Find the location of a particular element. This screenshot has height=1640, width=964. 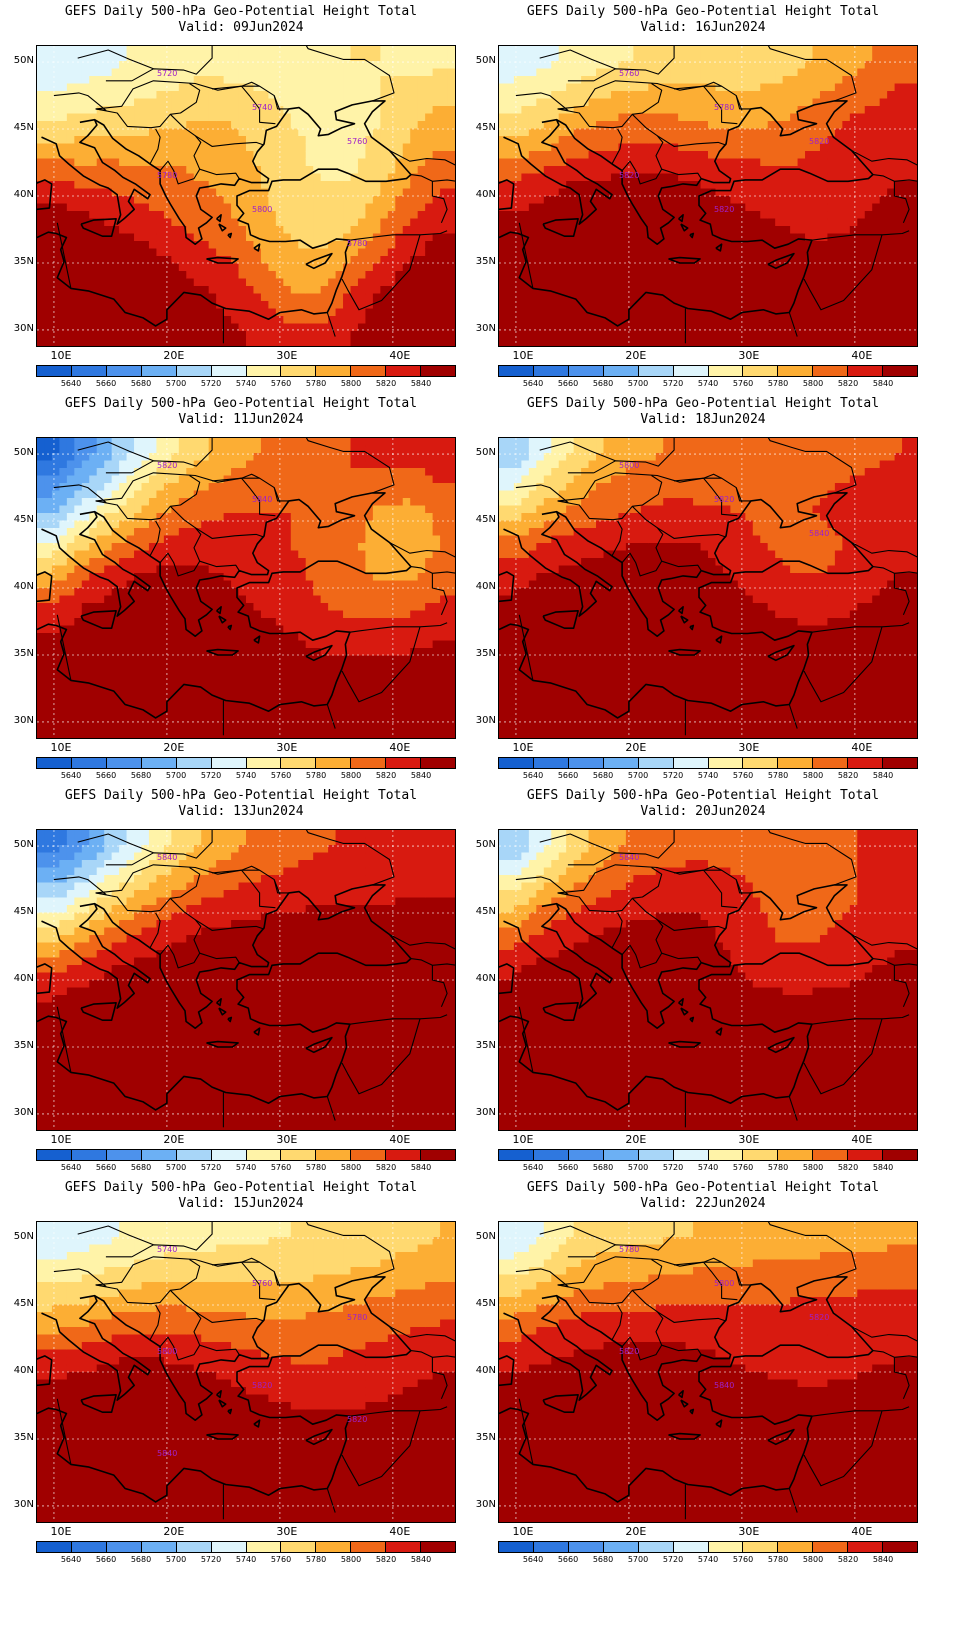

map-area: 5760 5780 5820 5820 5820 is located at coordinates (708, 196).